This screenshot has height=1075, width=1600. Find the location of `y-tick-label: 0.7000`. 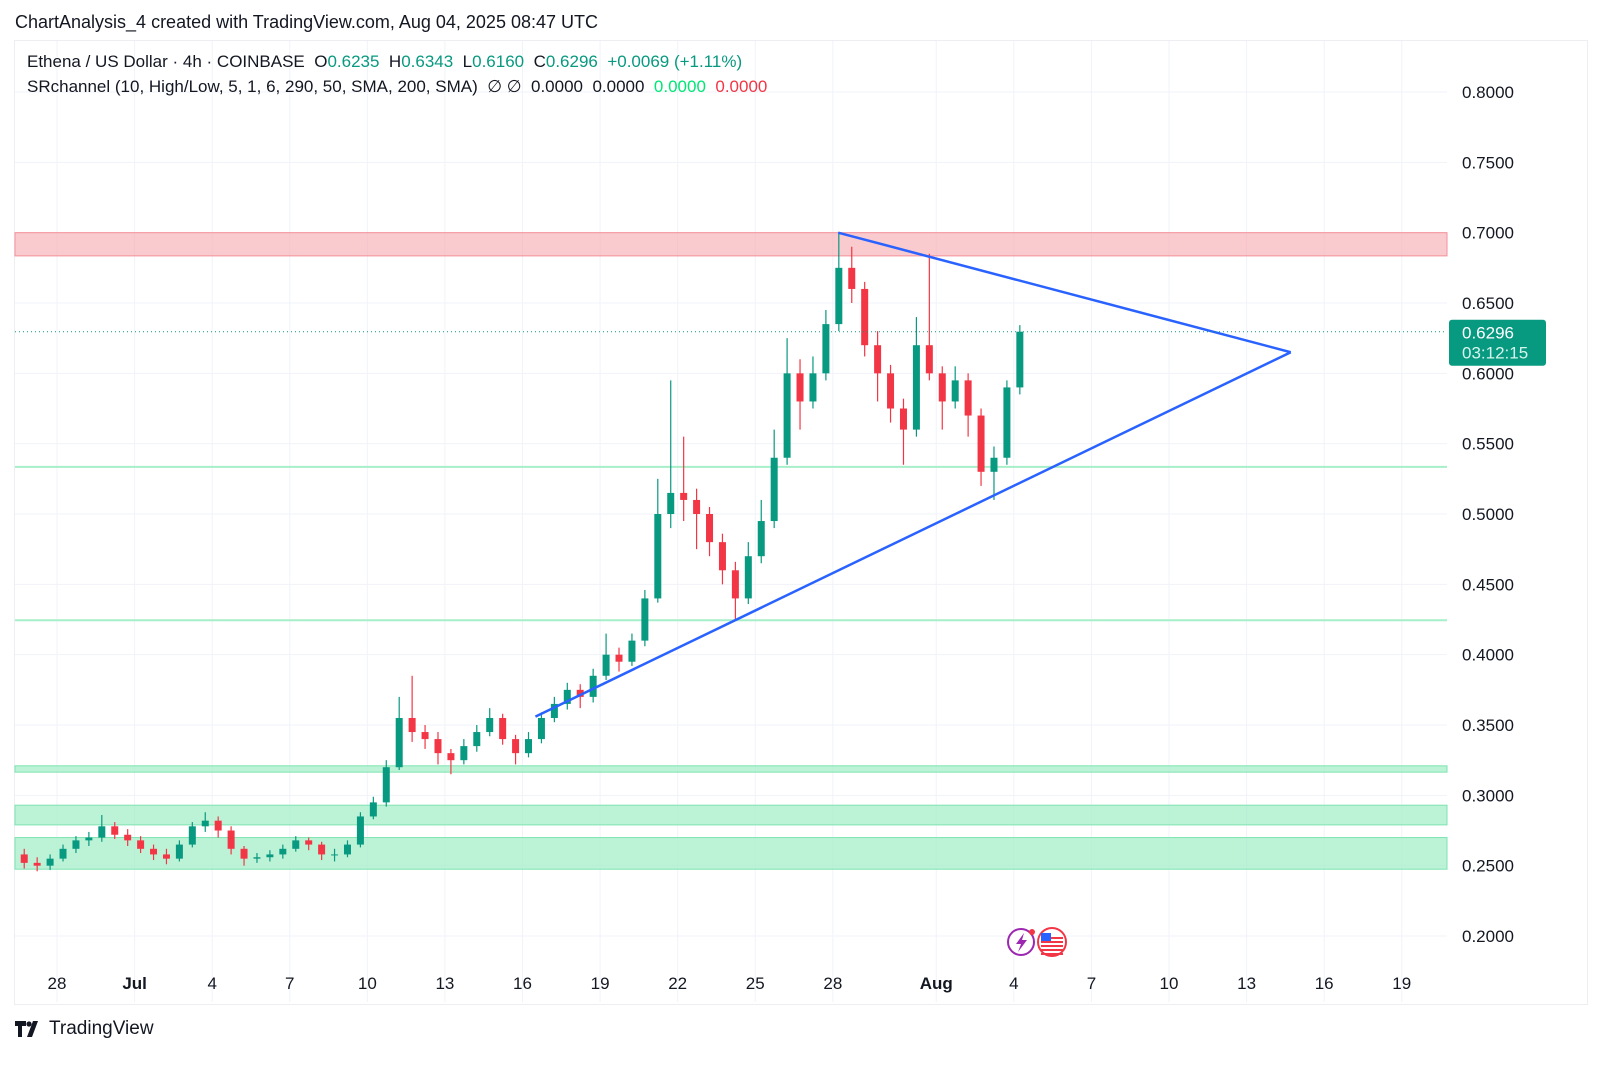

y-tick-label: 0.7000 is located at coordinates (1488, 233).